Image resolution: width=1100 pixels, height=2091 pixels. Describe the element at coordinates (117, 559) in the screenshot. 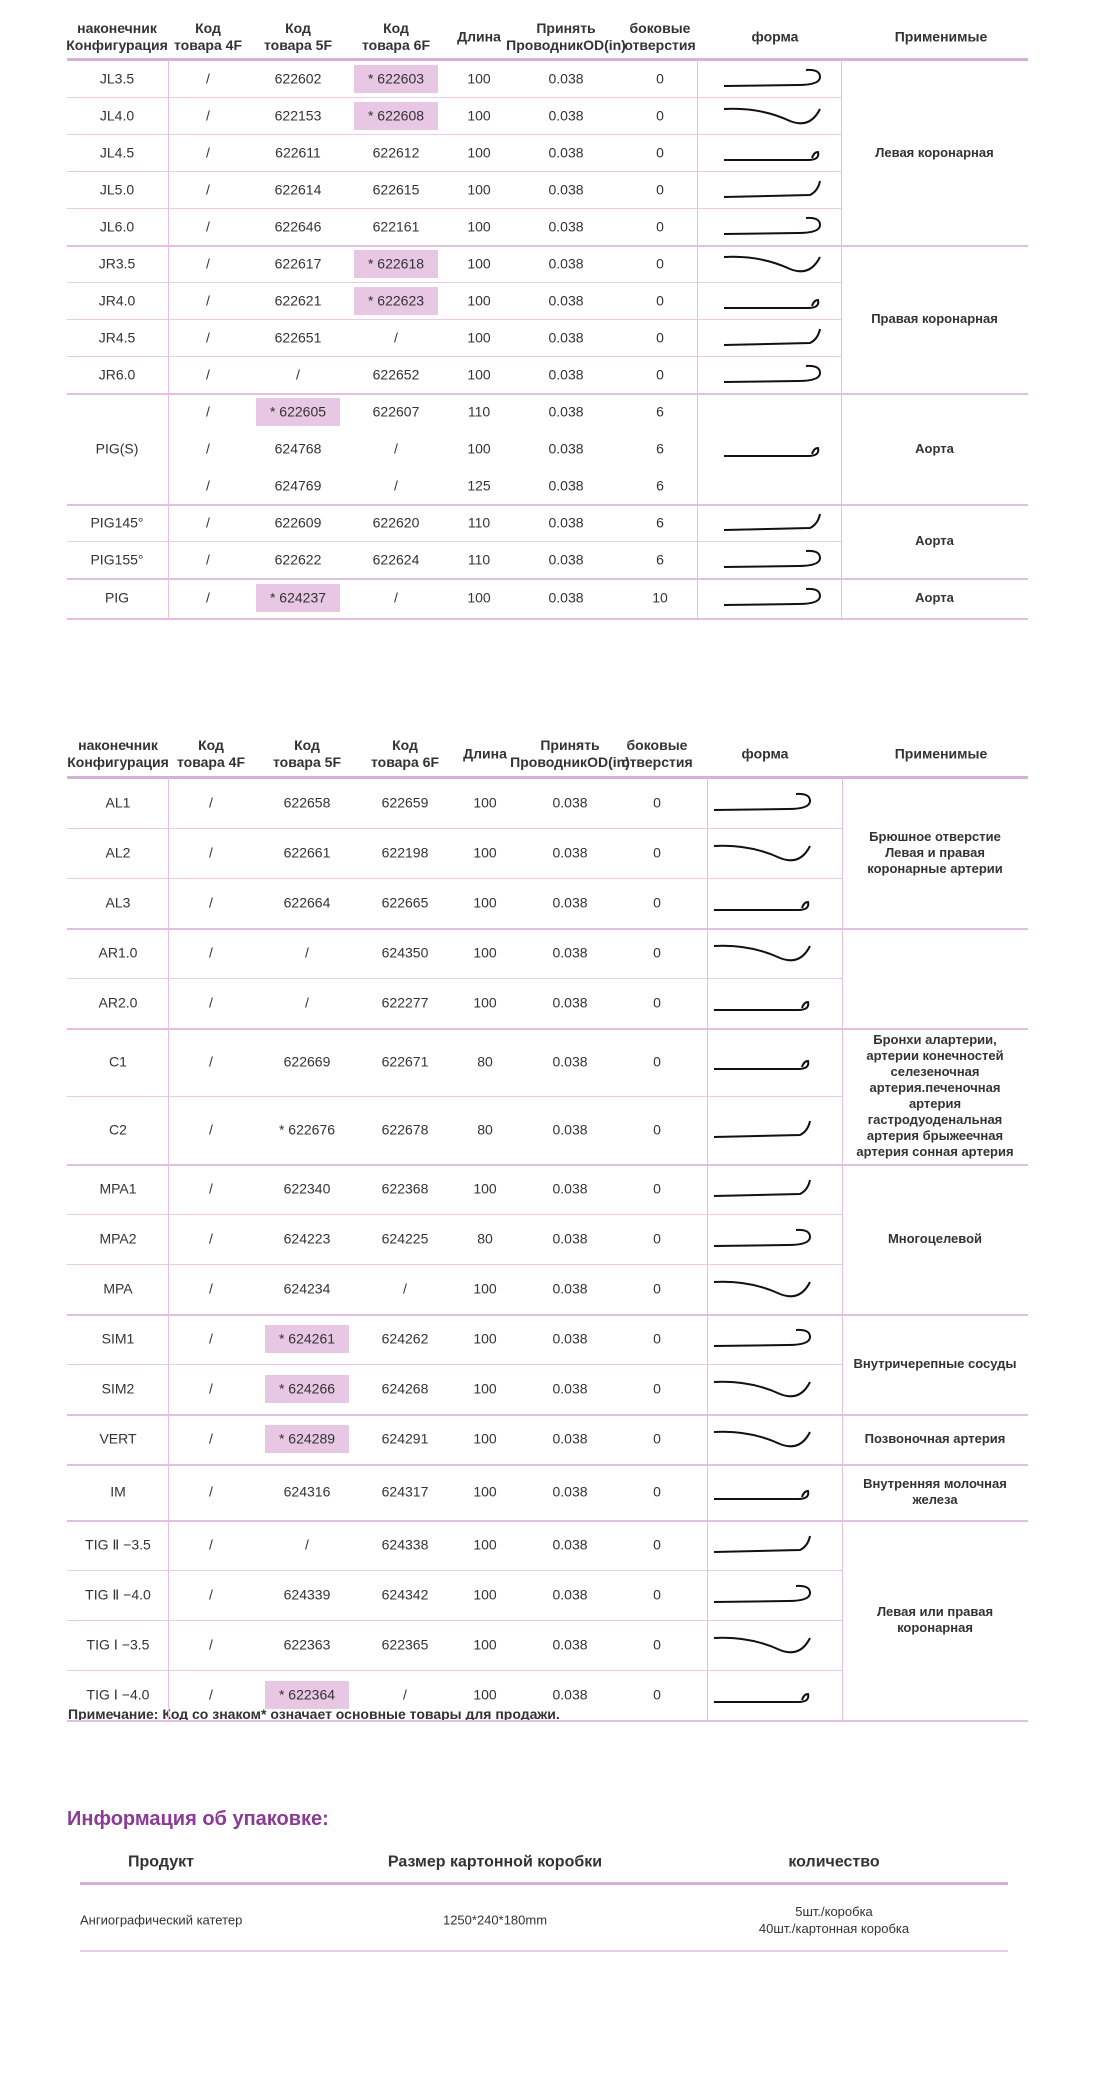

I see `tip-config: PIG155°` at that location.